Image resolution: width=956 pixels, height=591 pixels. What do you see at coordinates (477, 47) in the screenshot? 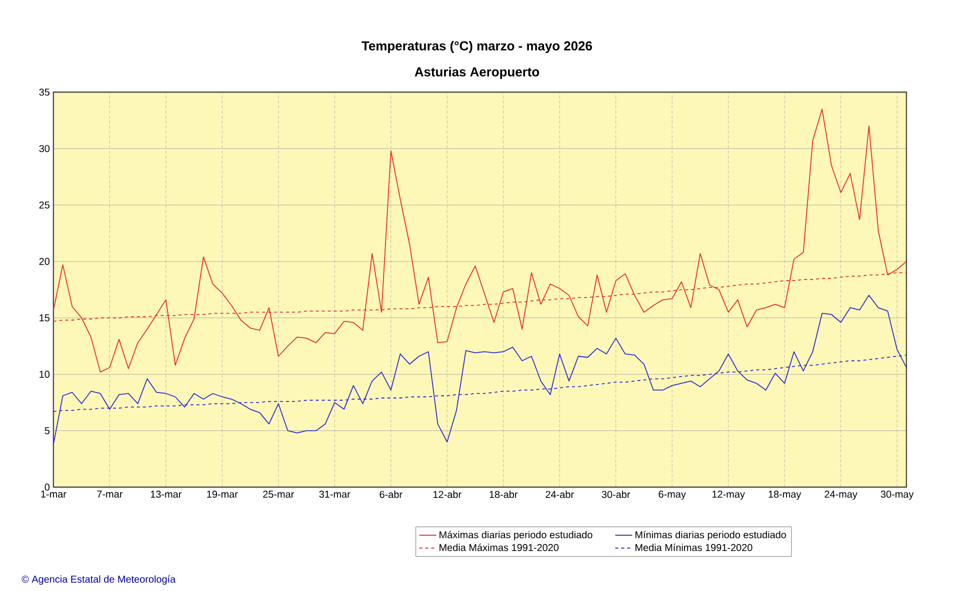
I see `chart-title: Temperaturas (°C) marzo - mayo 2026` at bounding box center [477, 47].